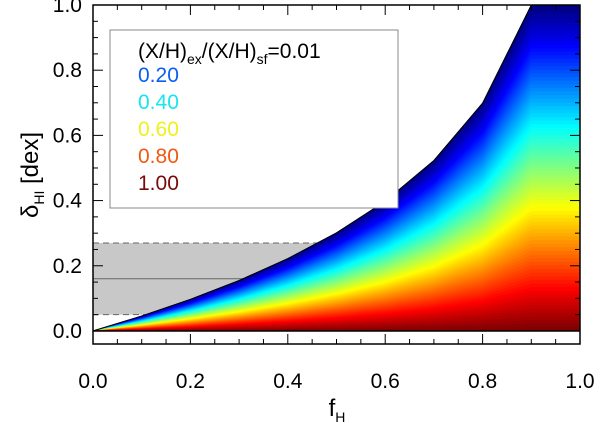 The image size is (600, 423). I want to click on y-tick-label: 1.0, so click(67, 8).